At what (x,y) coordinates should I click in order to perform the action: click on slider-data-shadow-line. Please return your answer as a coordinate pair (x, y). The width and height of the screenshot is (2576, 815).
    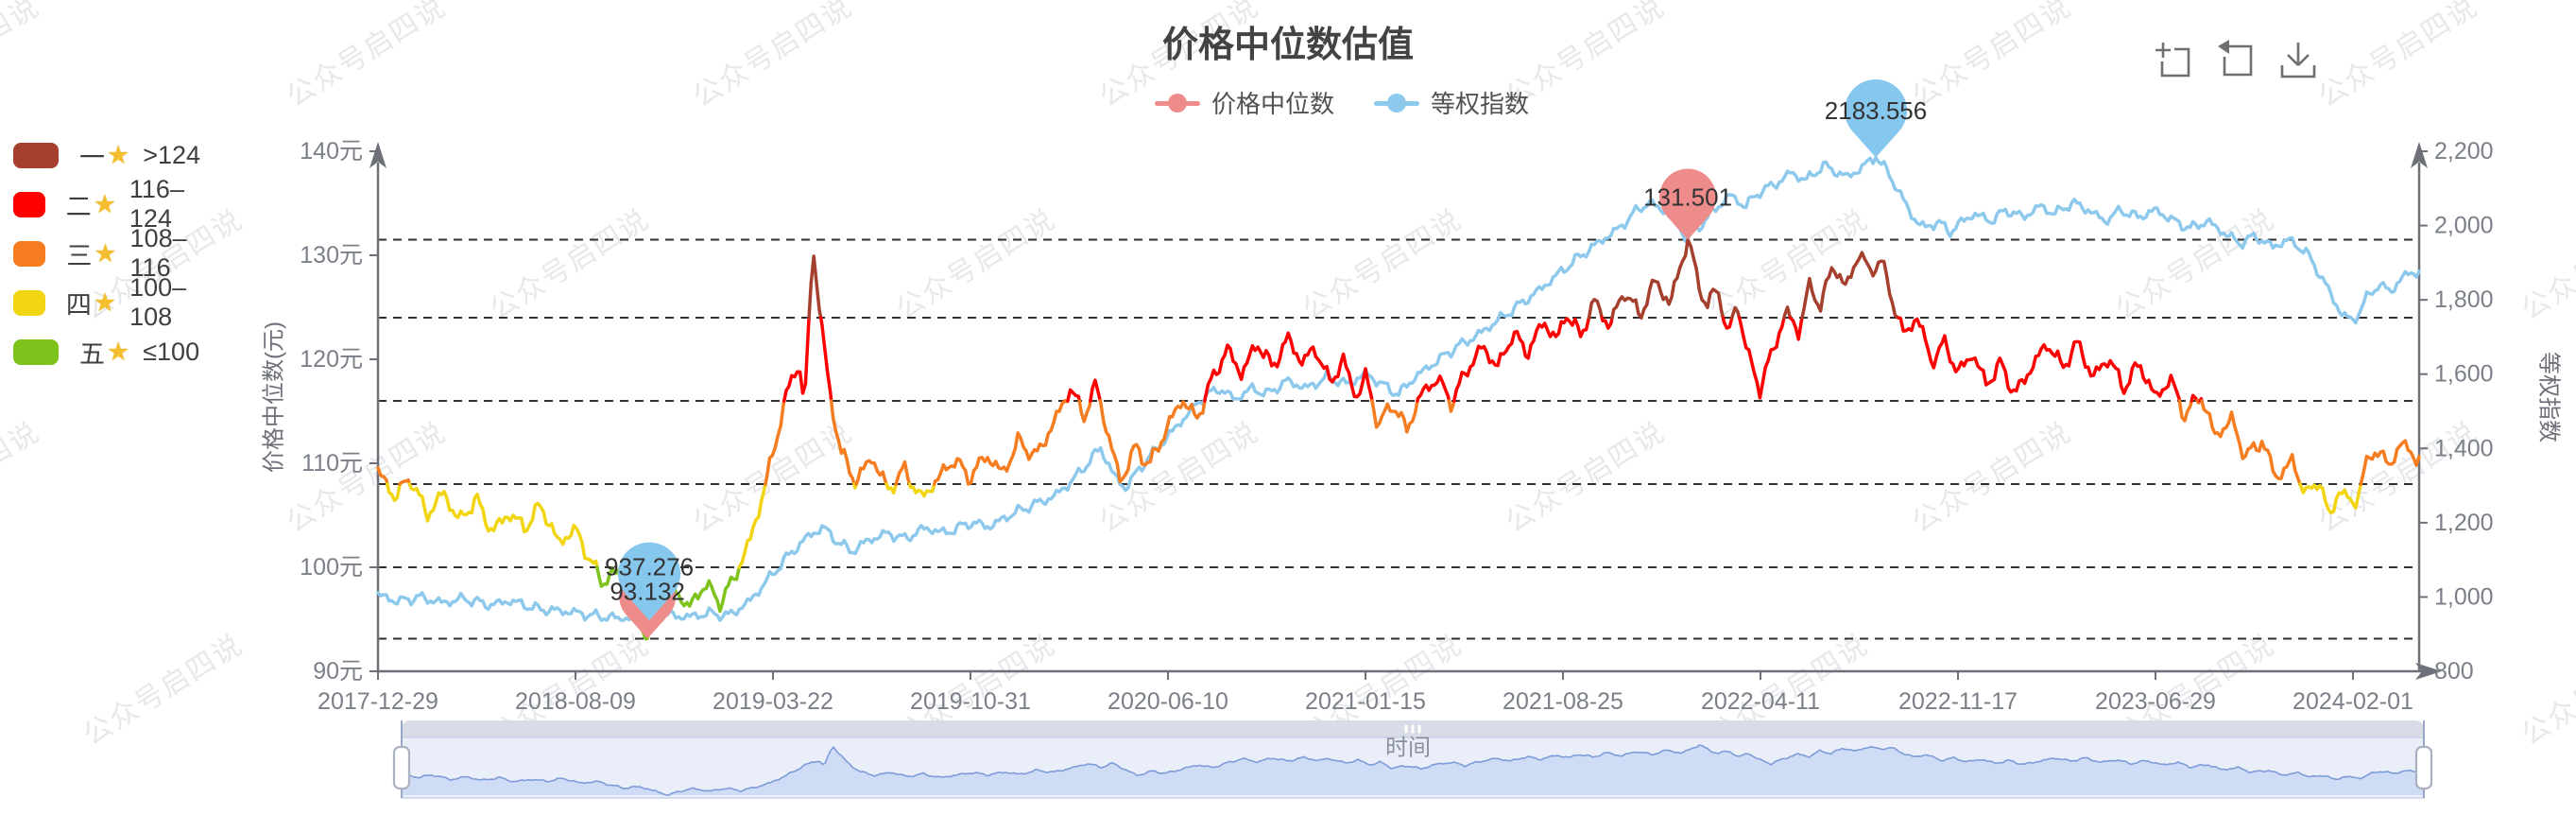
    Looking at the image, I should click on (1413, 770).